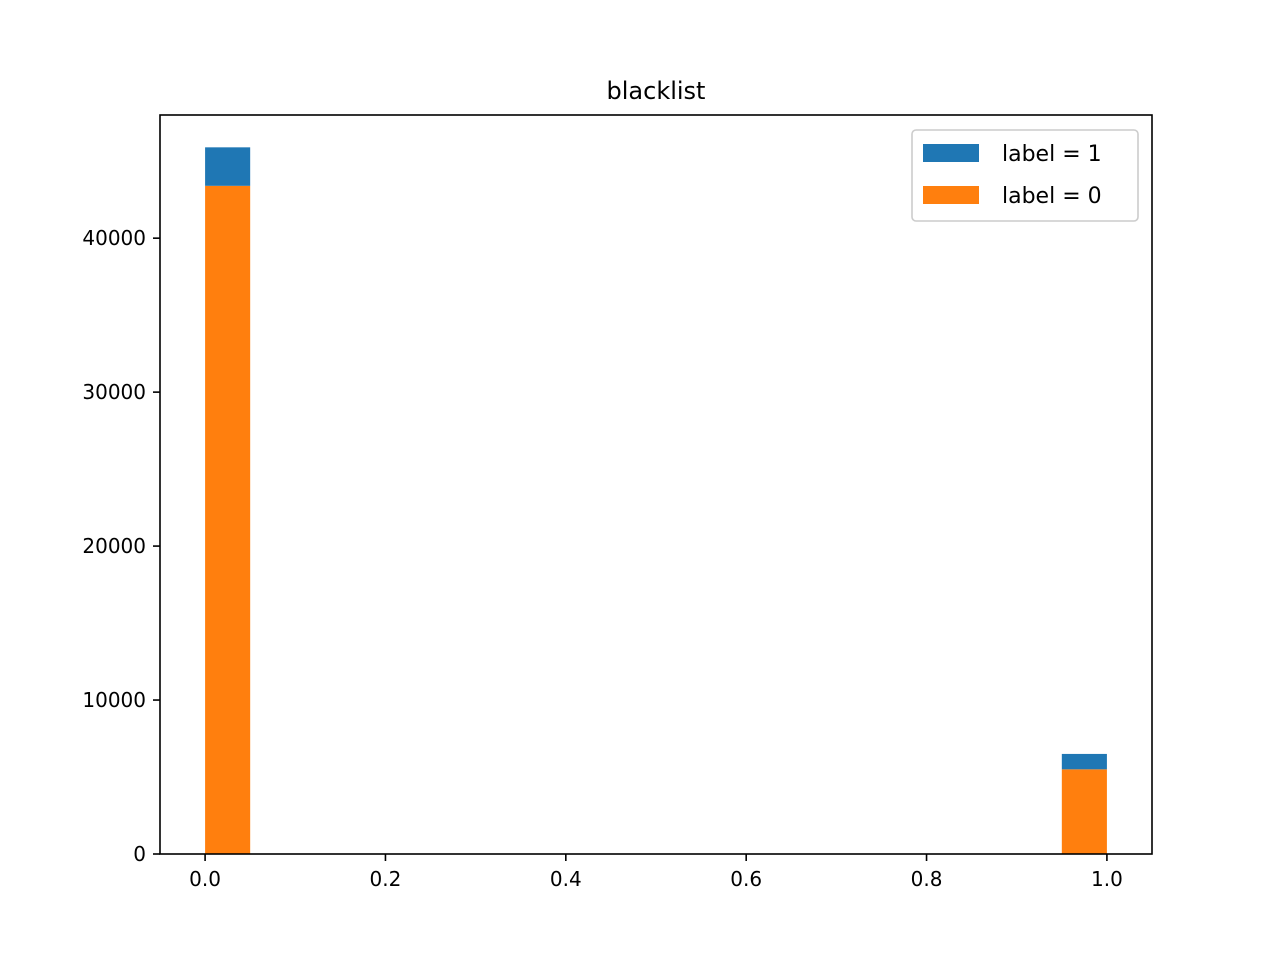 The width and height of the screenshot is (1280, 960). What do you see at coordinates (114, 238) in the screenshot?
I see `y-tick-label: 40000` at bounding box center [114, 238].